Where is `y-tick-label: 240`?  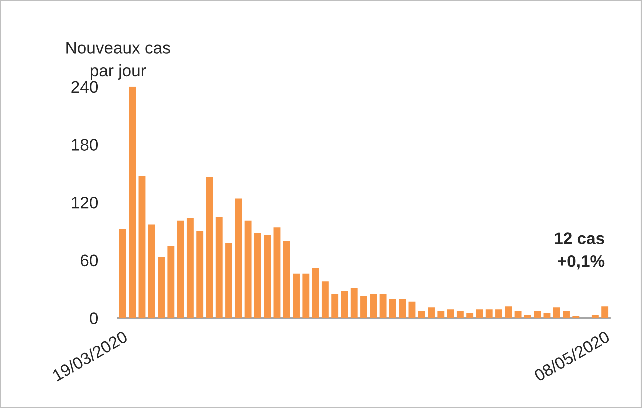
y-tick-label: 240 is located at coordinates (85, 87).